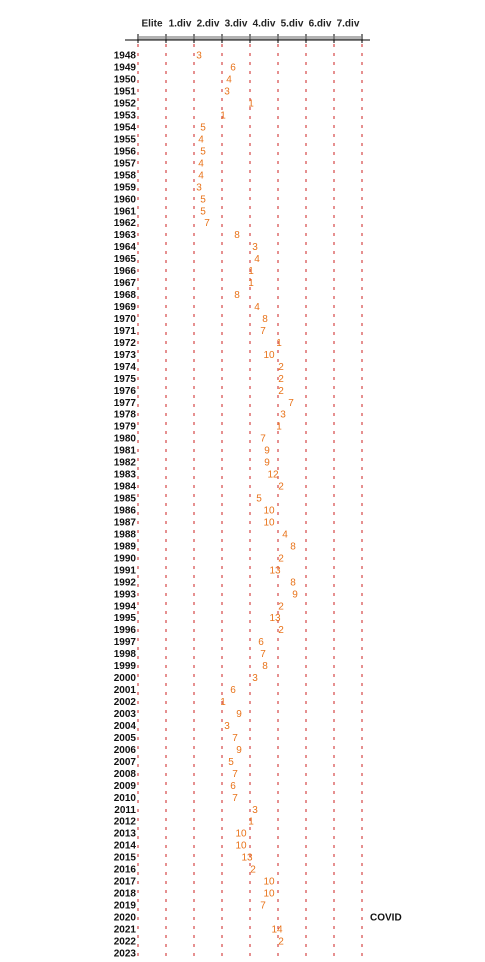 The image size is (485, 962). I want to click on year-label: 1966, so click(125, 271).